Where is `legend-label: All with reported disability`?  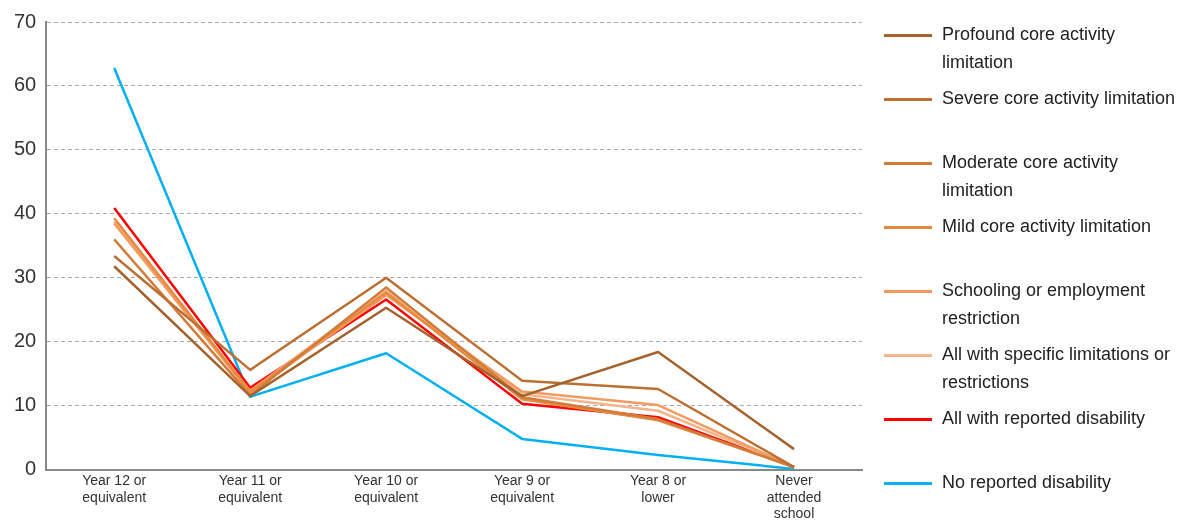
legend-label: All with reported disability is located at coordinates (1044, 418).